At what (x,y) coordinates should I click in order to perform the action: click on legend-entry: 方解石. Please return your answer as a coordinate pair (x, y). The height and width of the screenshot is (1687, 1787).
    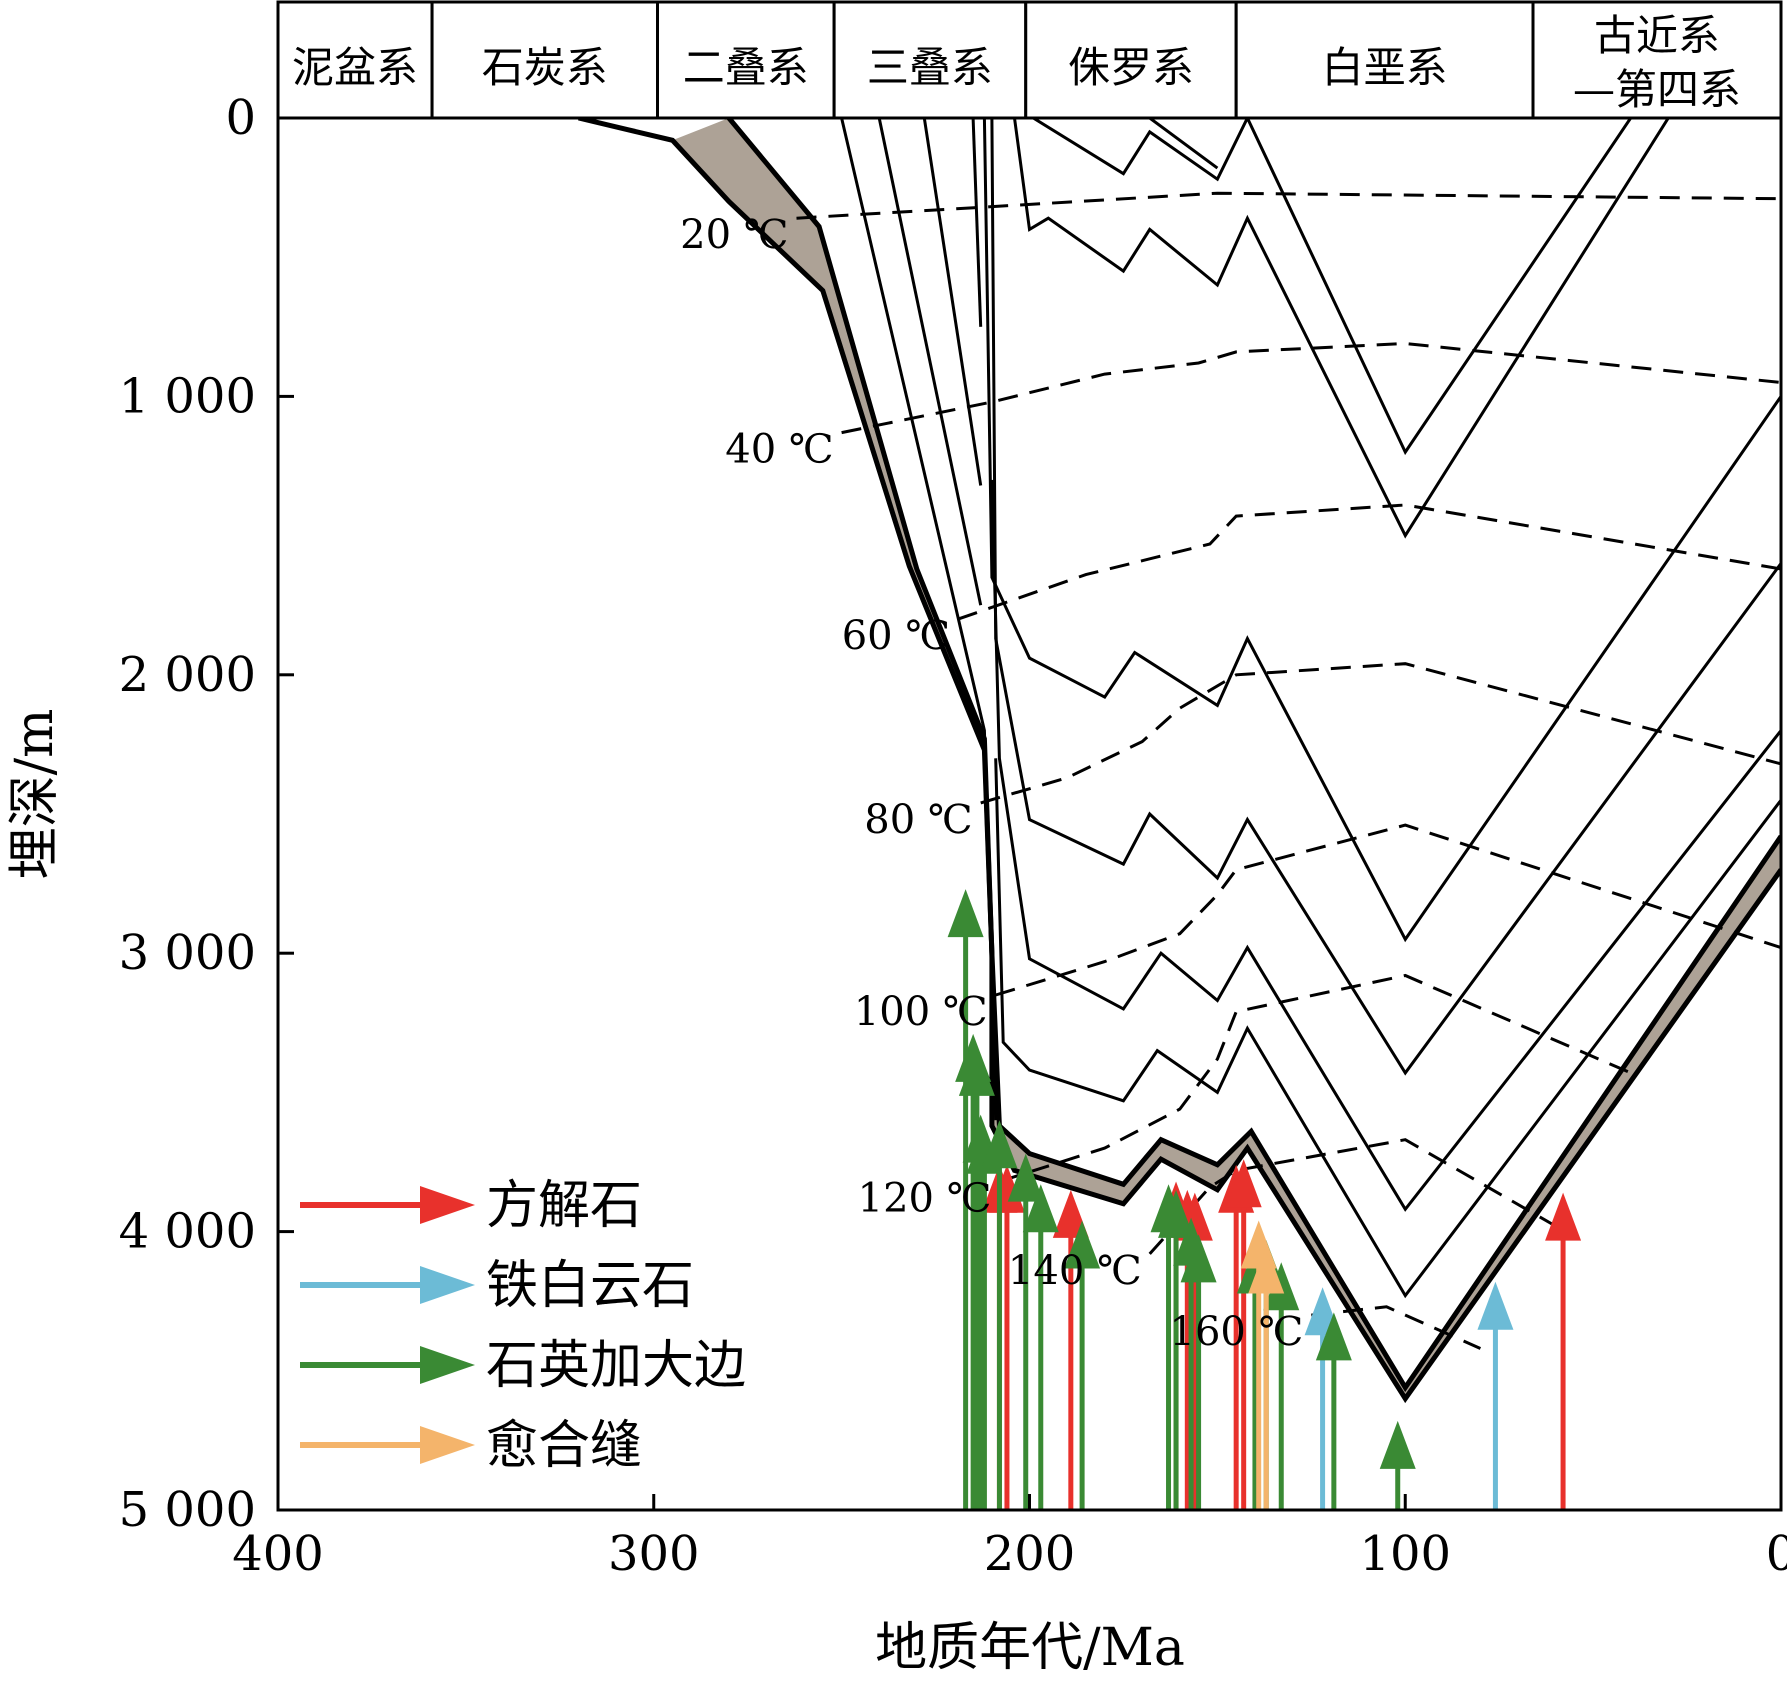
    Looking at the image, I should click on (471, 1206).